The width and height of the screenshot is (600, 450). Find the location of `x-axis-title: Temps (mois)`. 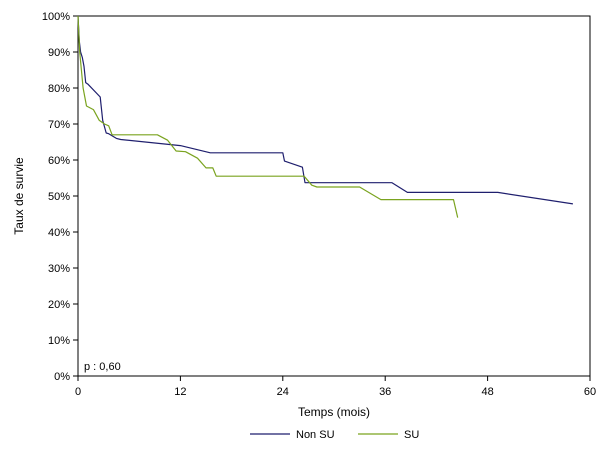

x-axis-title: Temps (mois) is located at coordinates (334, 412).